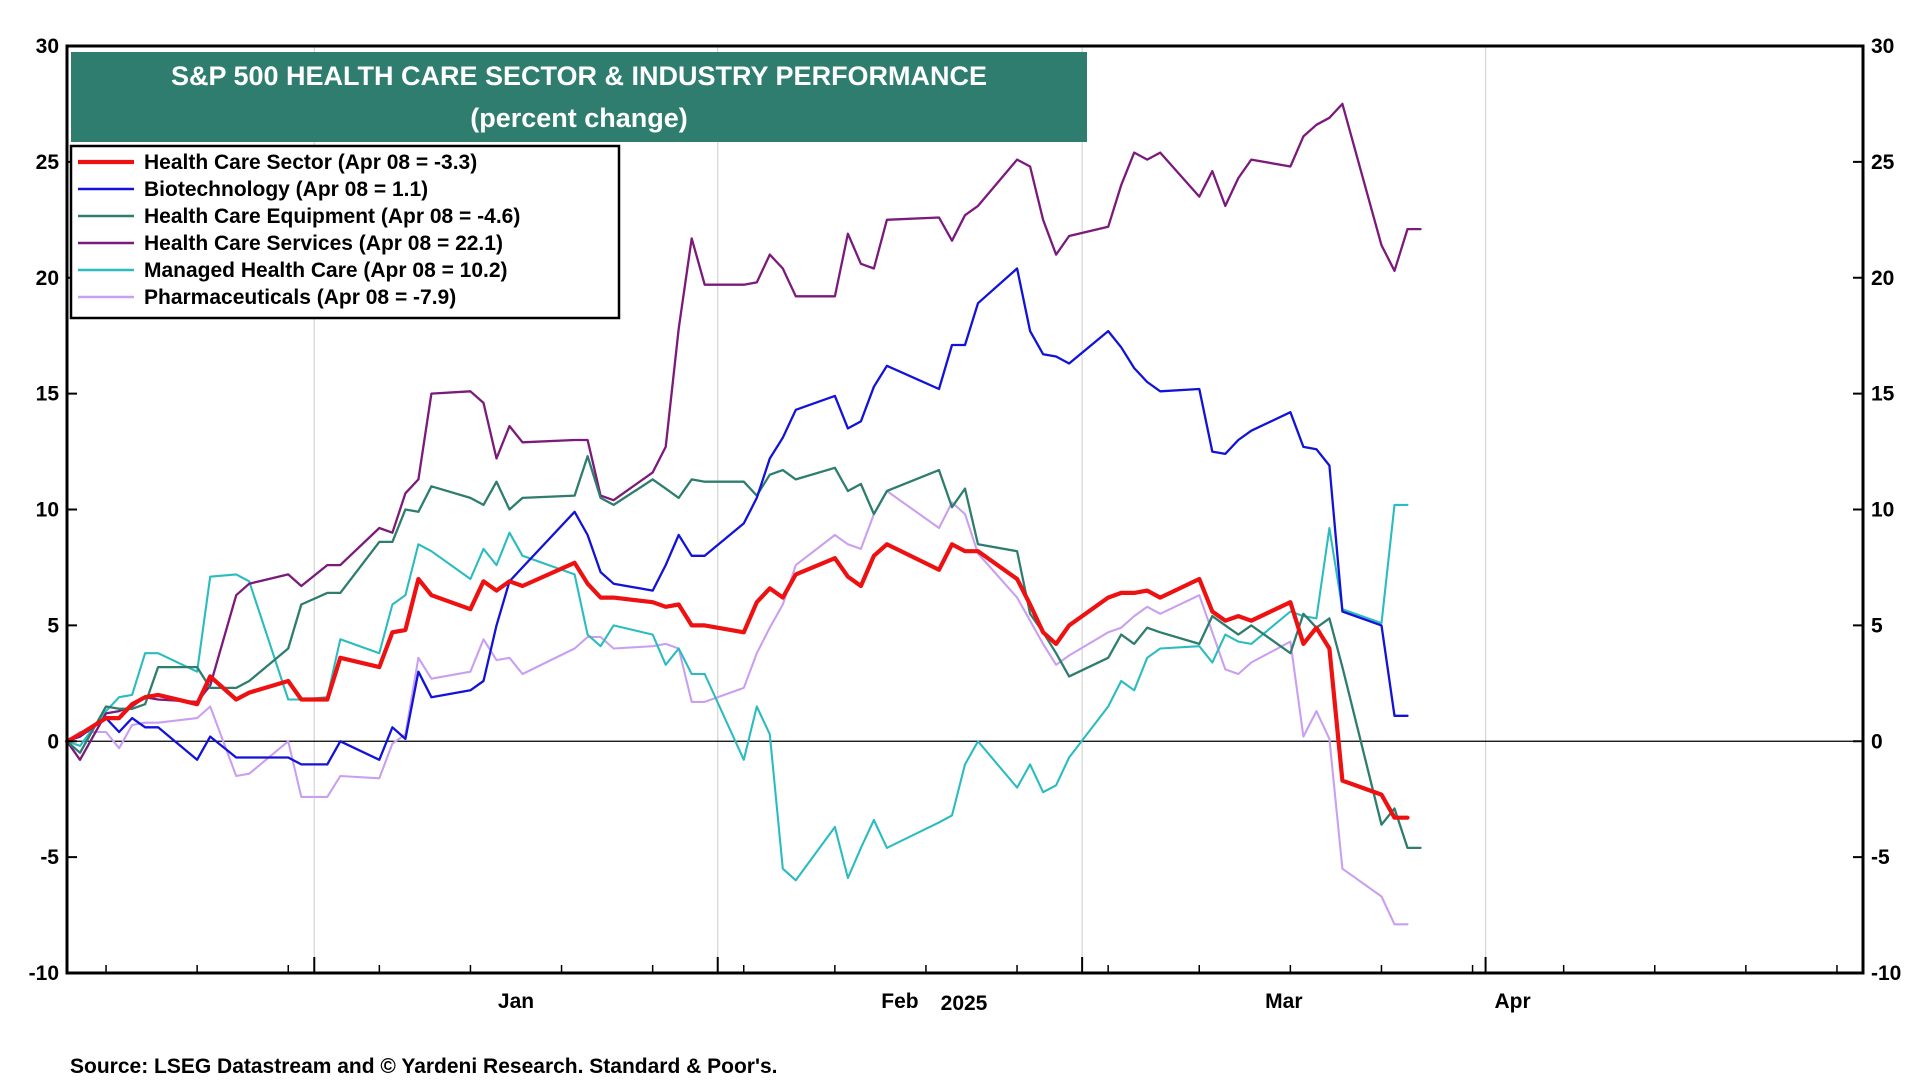 Image resolution: width=1920 pixels, height=1085 pixels. I want to click on y-tick-label-right: 25, so click(1883, 162).